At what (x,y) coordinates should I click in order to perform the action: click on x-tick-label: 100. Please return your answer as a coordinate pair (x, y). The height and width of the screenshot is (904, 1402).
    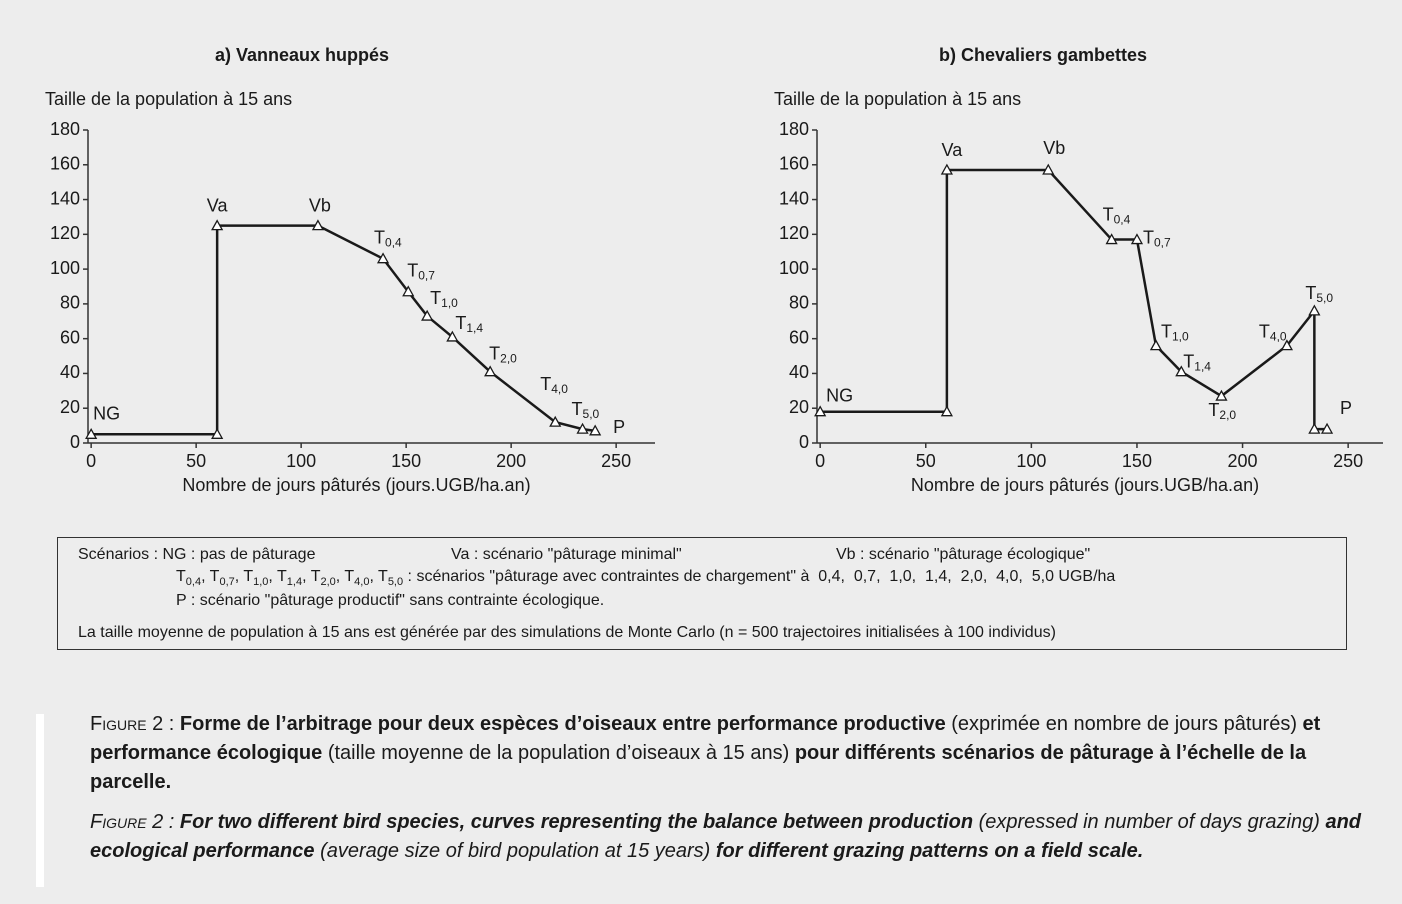
    Looking at the image, I should click on (1031, 461).